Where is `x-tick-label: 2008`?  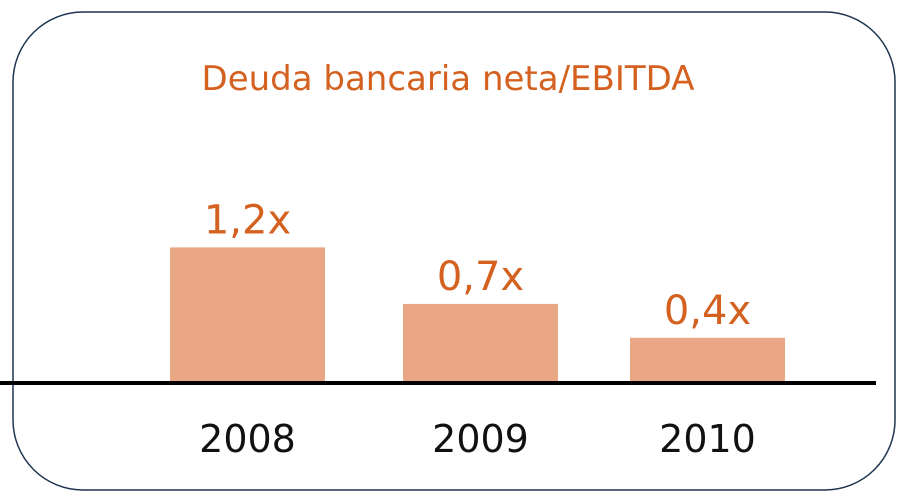
x-tick-label: 2008 is located at coordinates (247, 439).